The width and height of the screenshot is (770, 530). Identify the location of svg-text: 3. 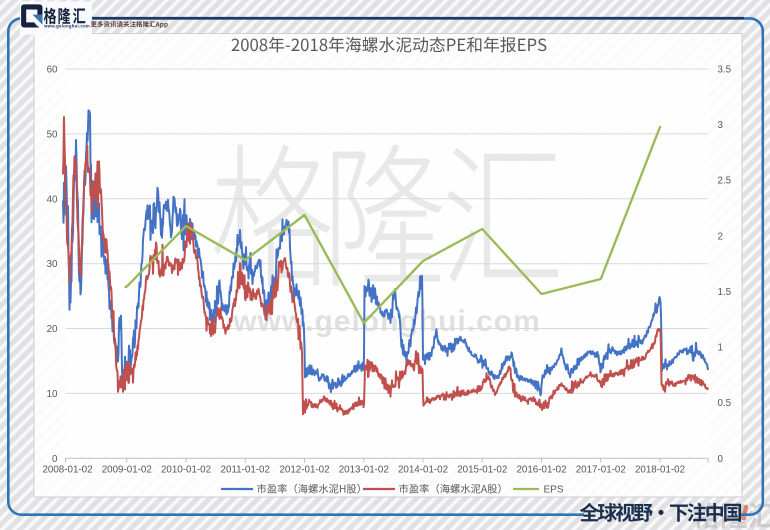
(721, 125).